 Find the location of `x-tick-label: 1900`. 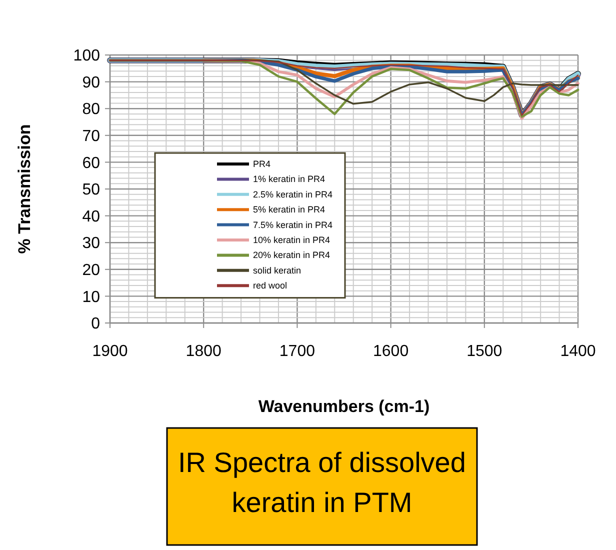

x-tick-label: 1900 is located at coordinates (110, 351).